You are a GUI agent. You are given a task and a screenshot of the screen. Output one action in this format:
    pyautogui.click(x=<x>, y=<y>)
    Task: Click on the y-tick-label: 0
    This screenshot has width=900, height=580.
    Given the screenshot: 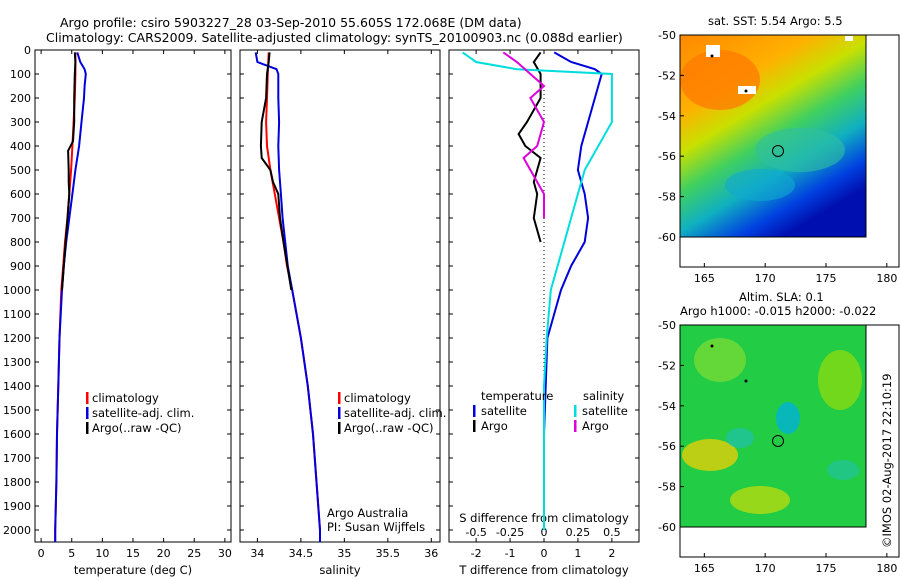 What is the action you would take?
    pyautogui.click(x=27, y=50)
    